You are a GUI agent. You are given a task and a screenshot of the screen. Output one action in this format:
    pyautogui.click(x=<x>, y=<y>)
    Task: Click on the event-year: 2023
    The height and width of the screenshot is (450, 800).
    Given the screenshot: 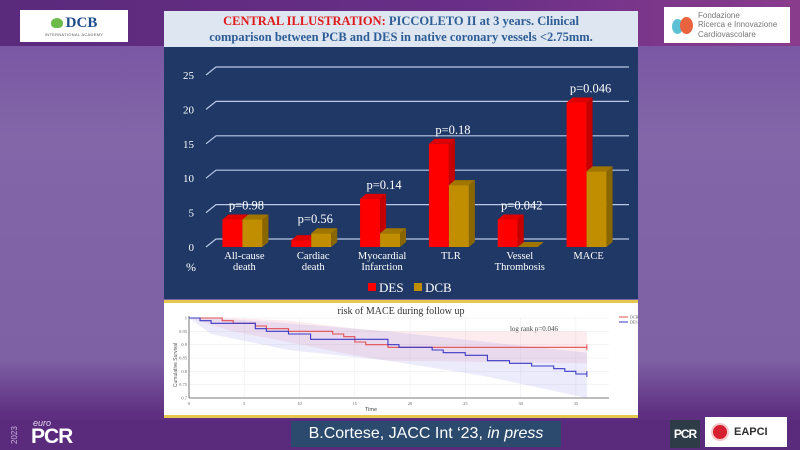 What is the action you would take?
    pyautogui.click(x=14, y=435)
    